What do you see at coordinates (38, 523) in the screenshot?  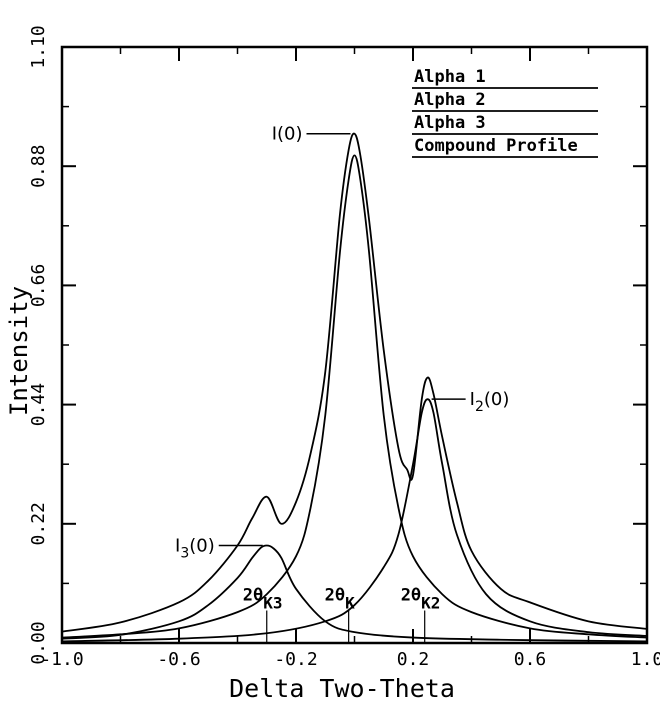 I see `y-tick-label: 0.22` at bounding box center [38, 523].